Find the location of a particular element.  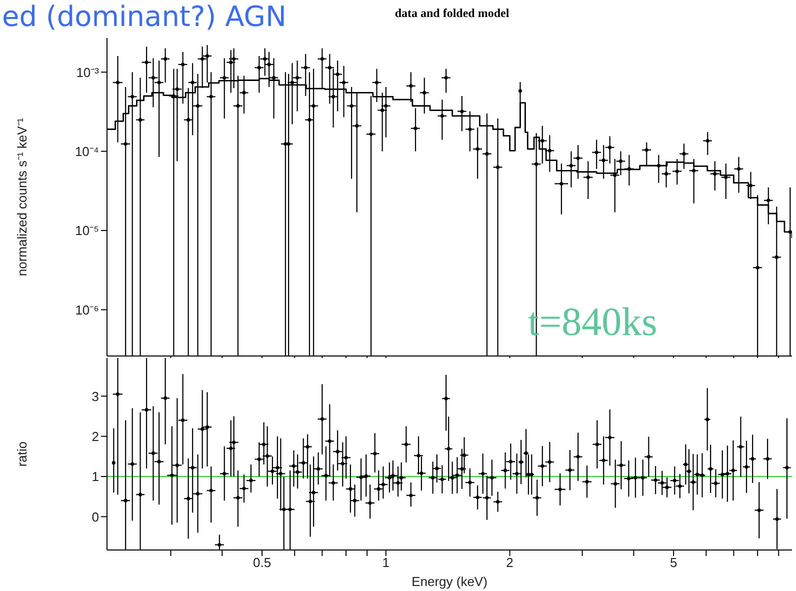

x-tick-label: 2 is located at coordinates (510, 562).